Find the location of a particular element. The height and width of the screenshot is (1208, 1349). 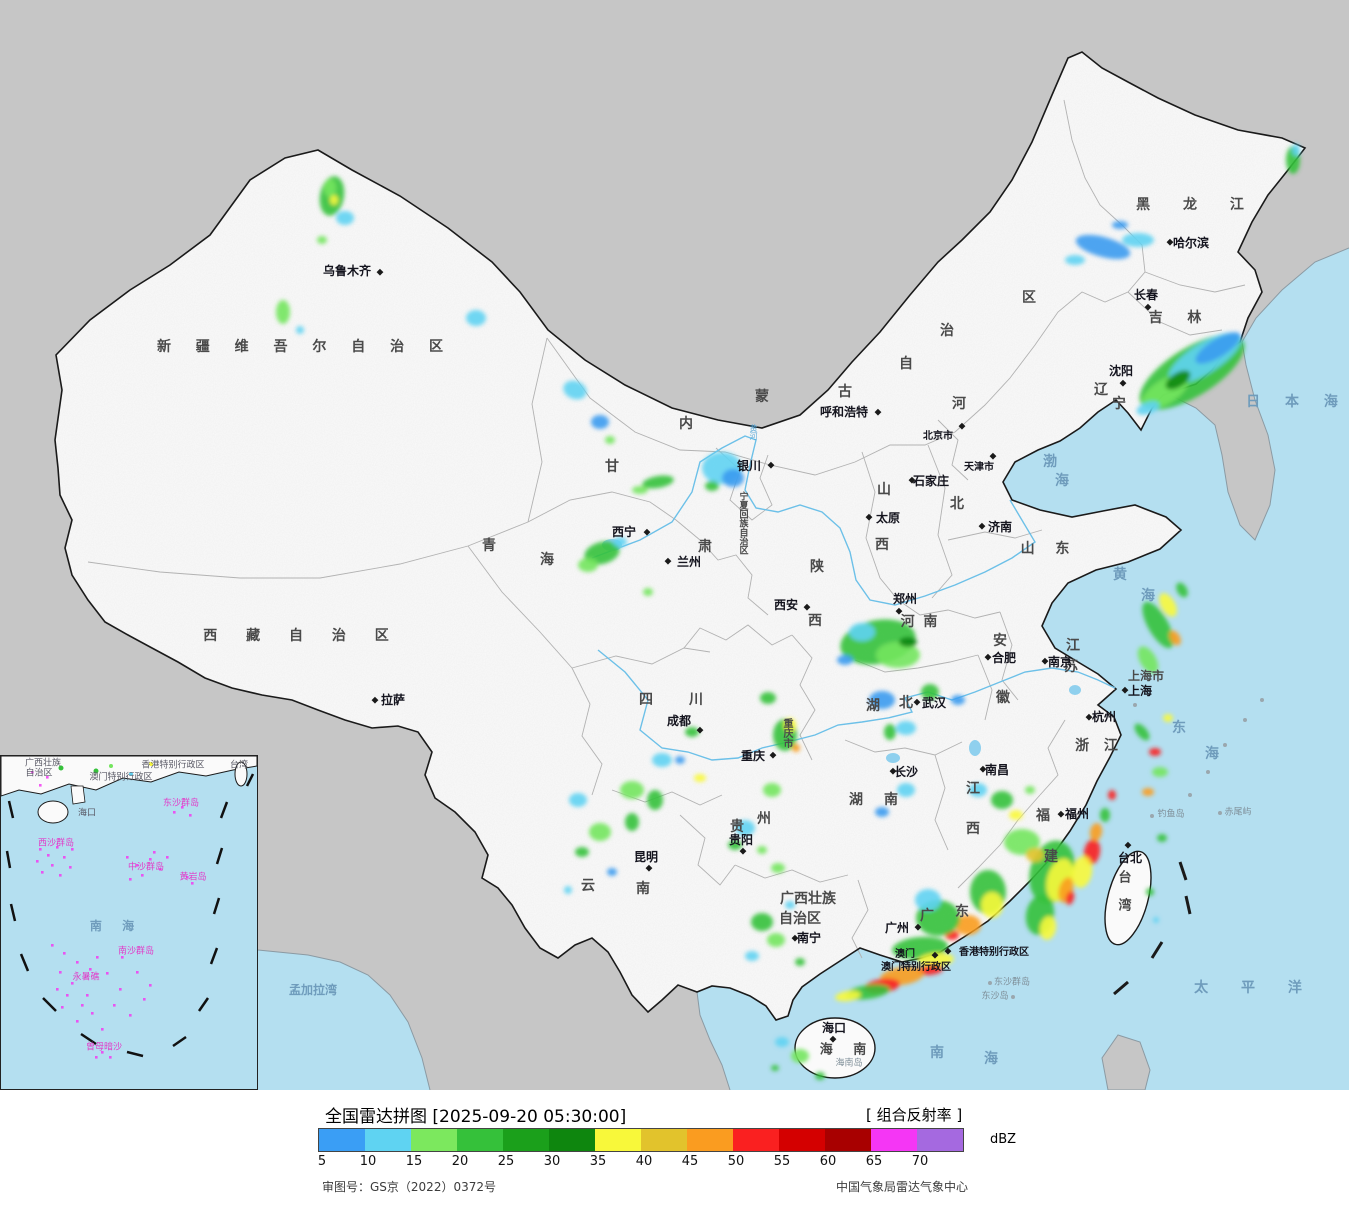

inset-leizhou is located at coordinates (78, 795).